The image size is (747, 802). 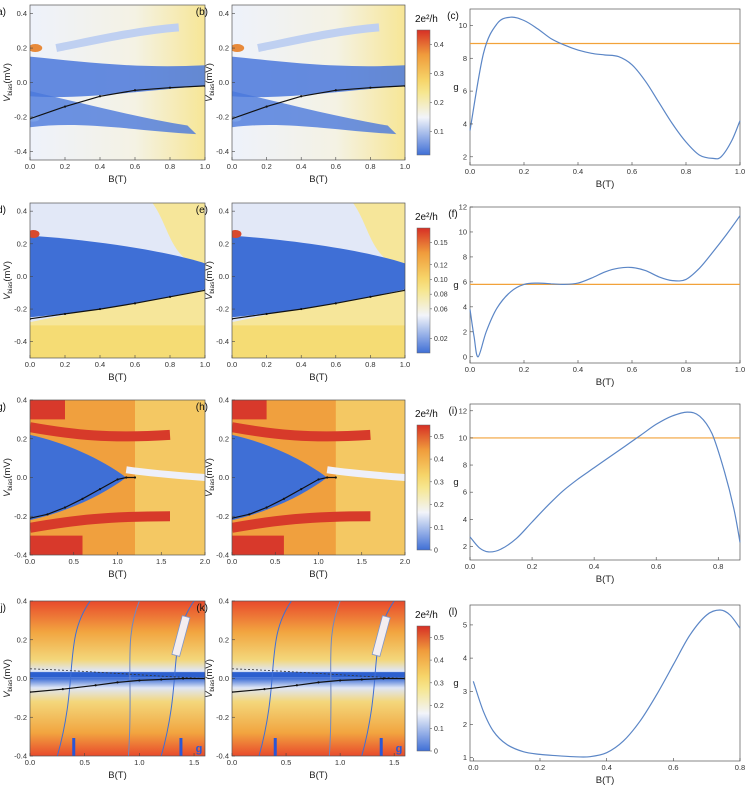 I want to click on faint-band, so click(x=117, y=37).